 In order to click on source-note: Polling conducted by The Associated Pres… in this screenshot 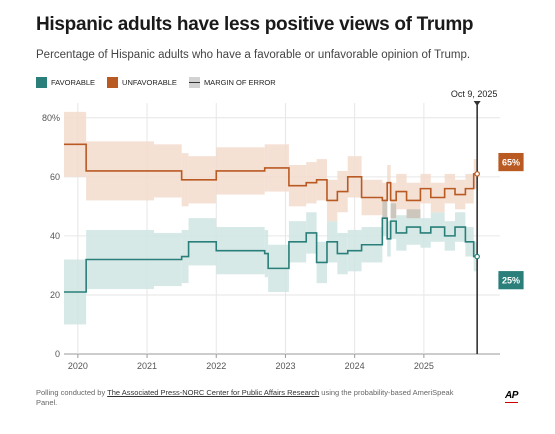, I will do `click(246, 398)`.